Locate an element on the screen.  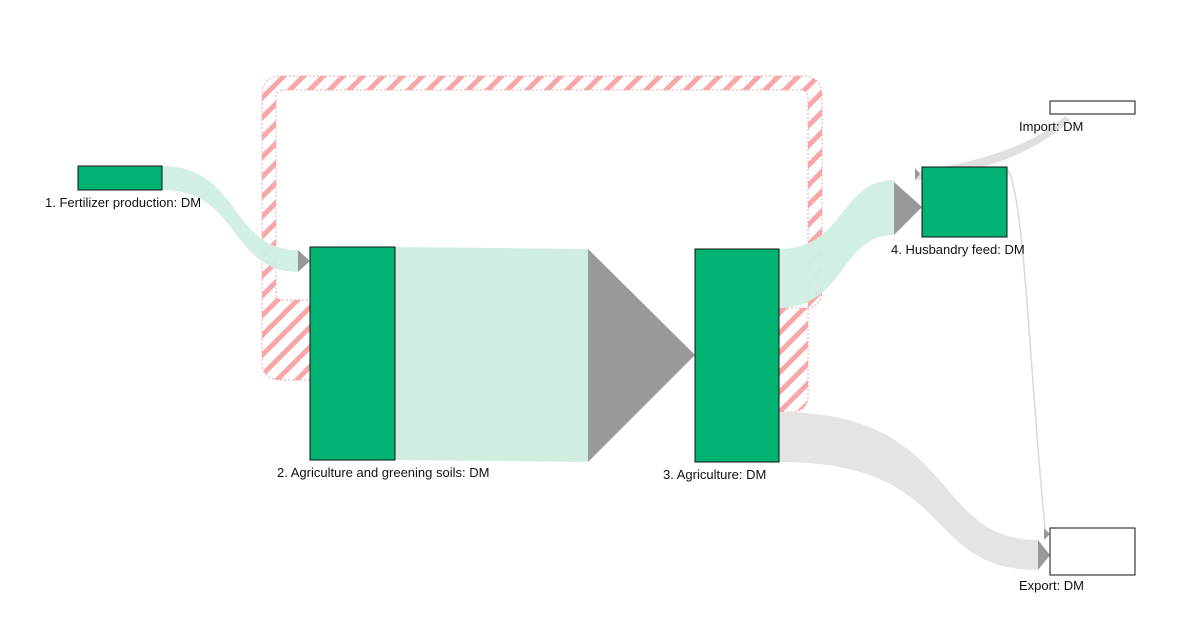
node-husbandry-feed is located at coordinates (964, 202).